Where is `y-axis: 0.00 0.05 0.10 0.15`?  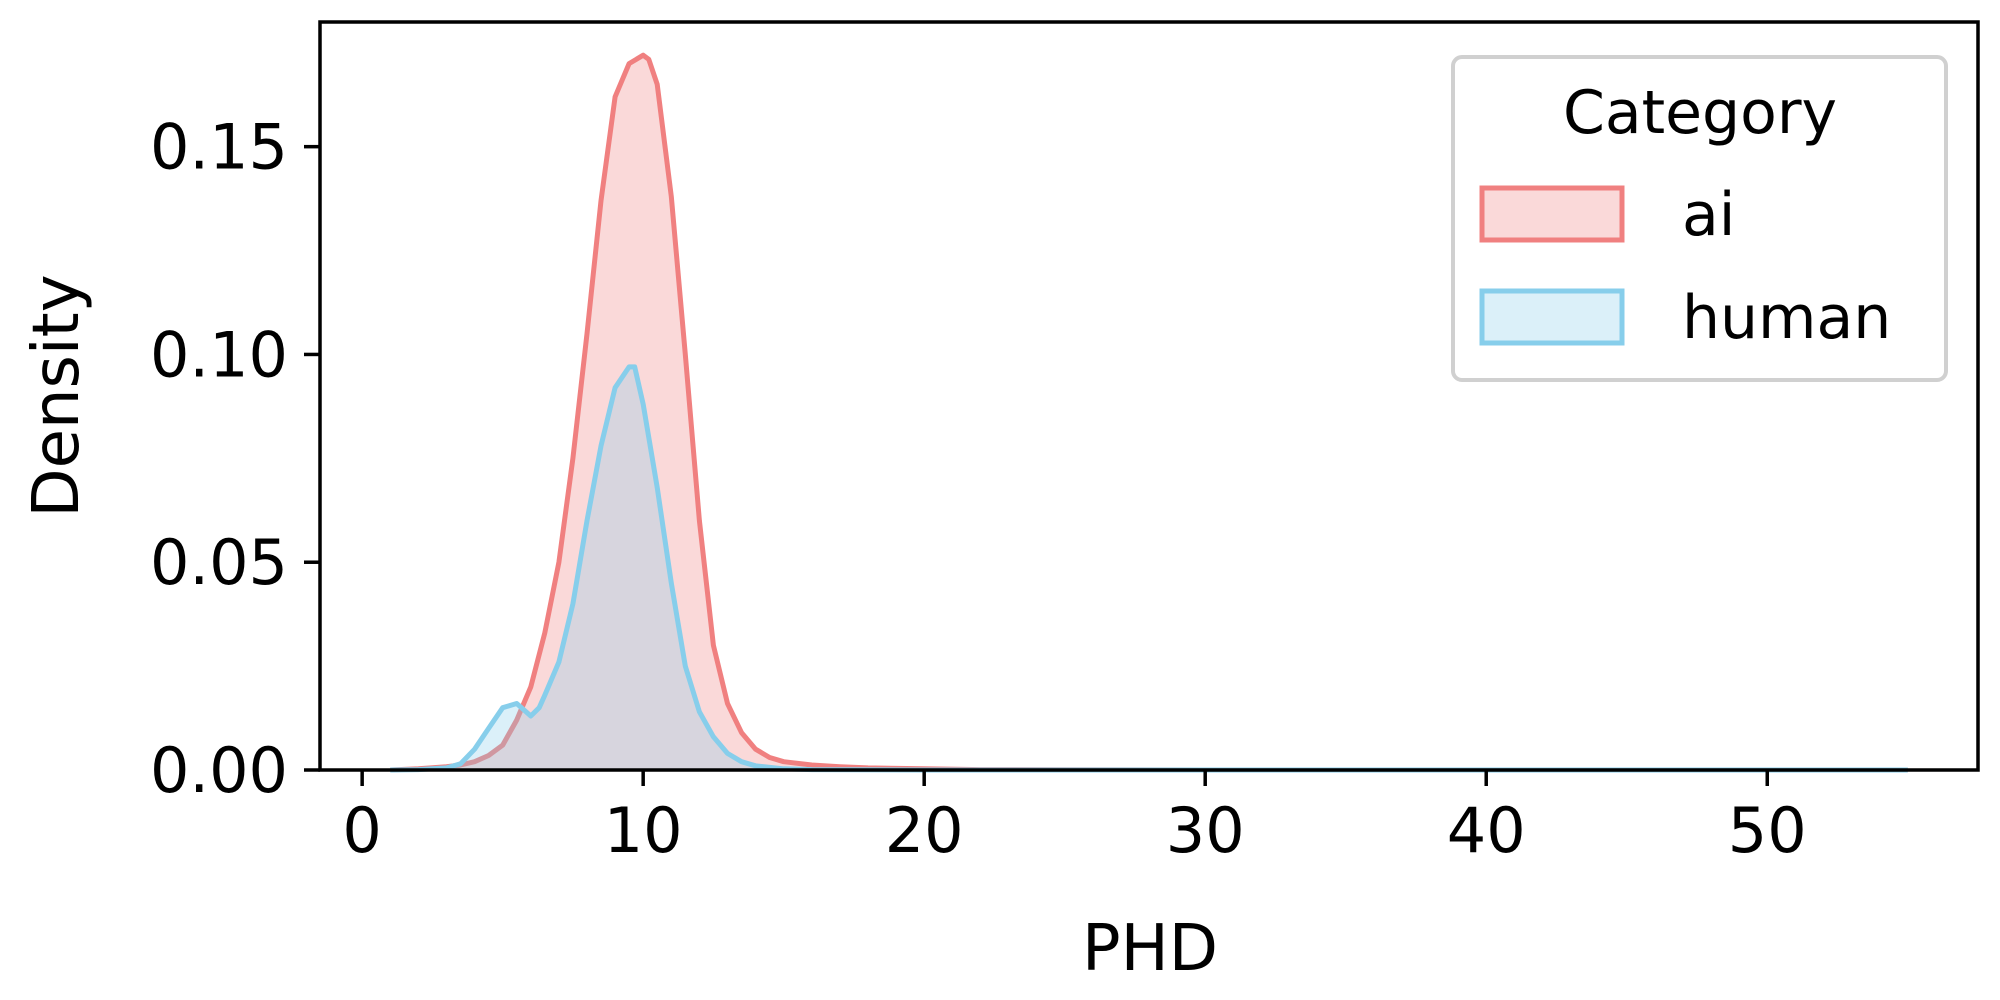
y-axis: 0.00 0.05 0.10 0.15 is located at coordinates (235, 459).